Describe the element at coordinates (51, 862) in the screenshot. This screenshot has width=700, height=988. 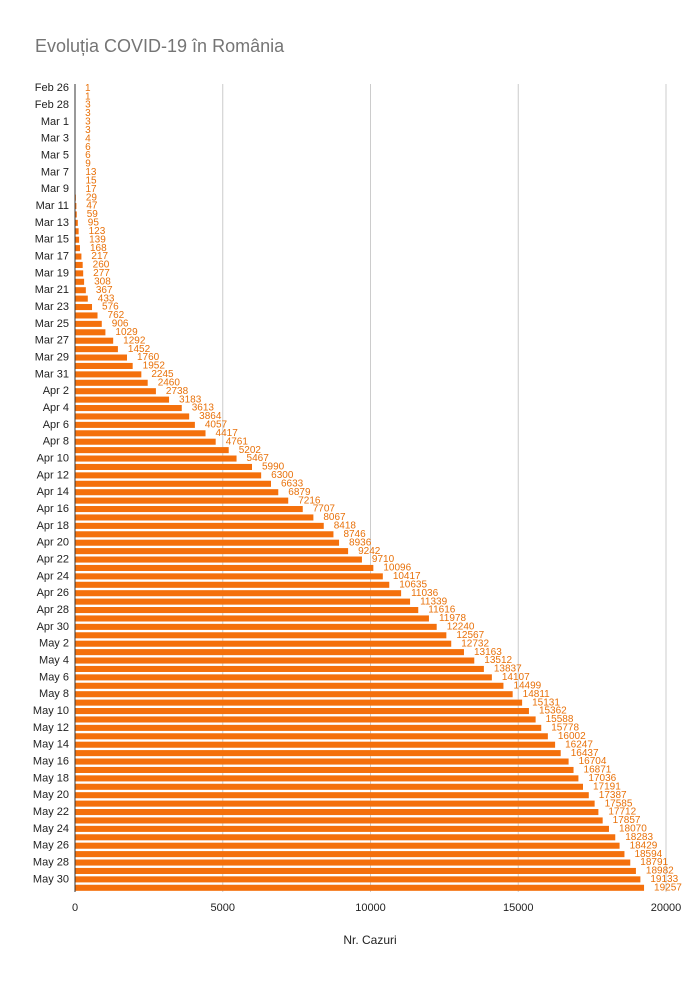
I see `y-tick-label: May 28` at that location.